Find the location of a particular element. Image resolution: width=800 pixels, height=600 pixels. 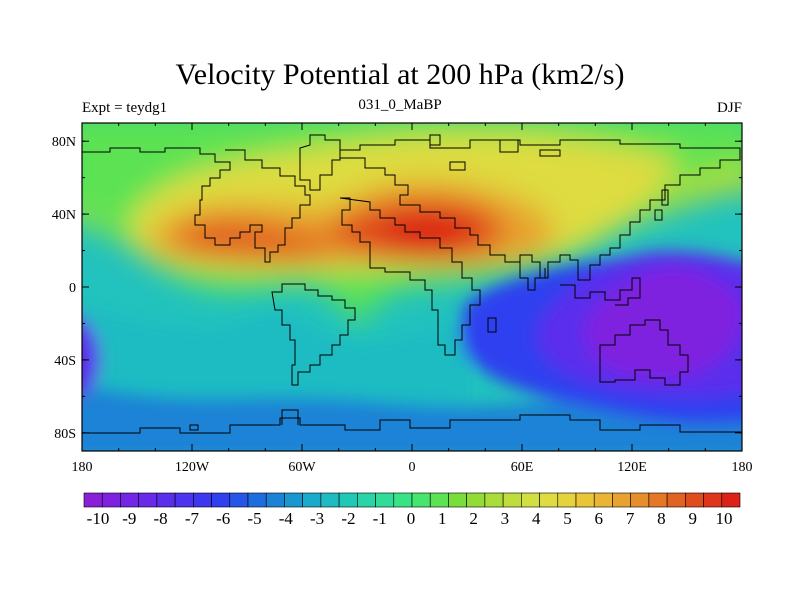

colorbar-label: 7 is located at coordinates (630, 518).